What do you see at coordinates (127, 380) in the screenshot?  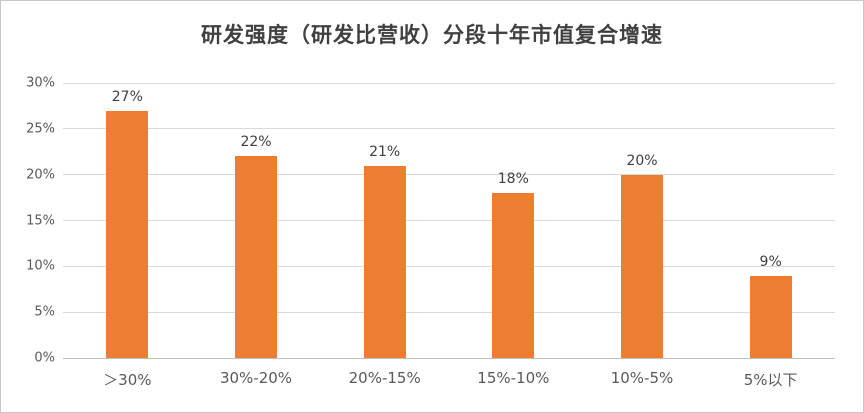 I see `x-tick-label: ＞30%` at bounding box center [127, 380].